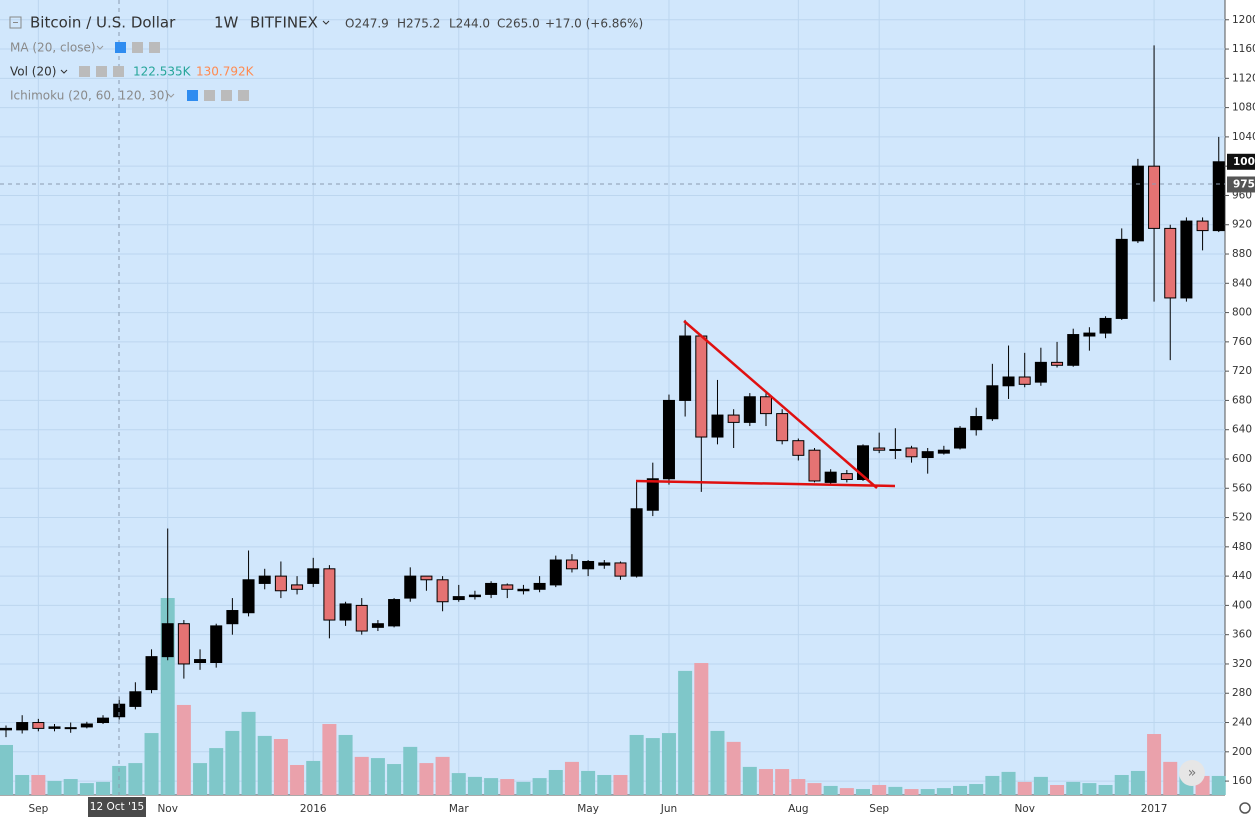 This screenshot has width=1255, height=821. What do you see at coordinates (1243, 137) in the screenshot?
I see `y-tick-label: 1040` at bounding box center [1243, 137].